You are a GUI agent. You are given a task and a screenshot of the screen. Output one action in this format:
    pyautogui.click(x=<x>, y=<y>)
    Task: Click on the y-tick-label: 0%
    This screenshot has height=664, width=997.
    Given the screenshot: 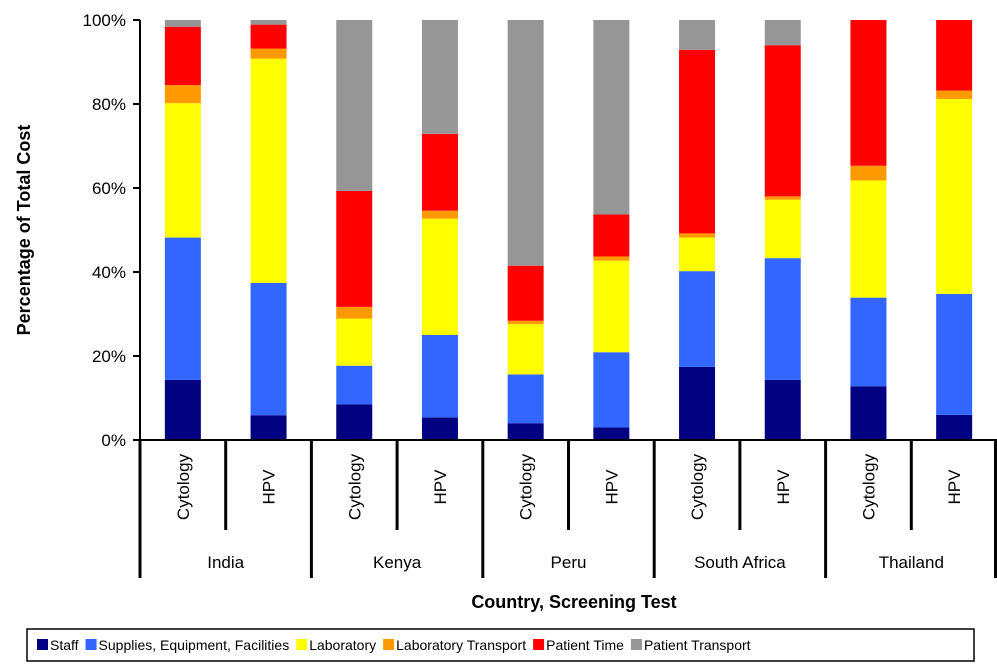 What is the action you would take?
    pyautogui.click(x=113, y=440)
    